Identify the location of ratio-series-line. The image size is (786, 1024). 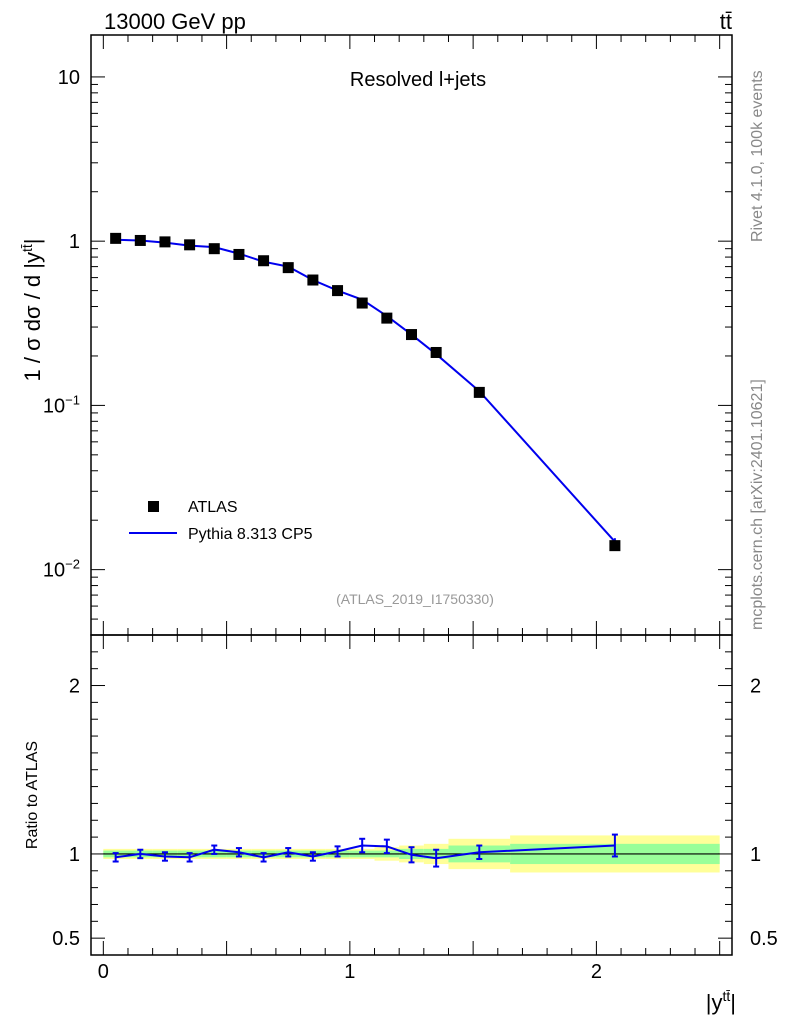
(365, 852).